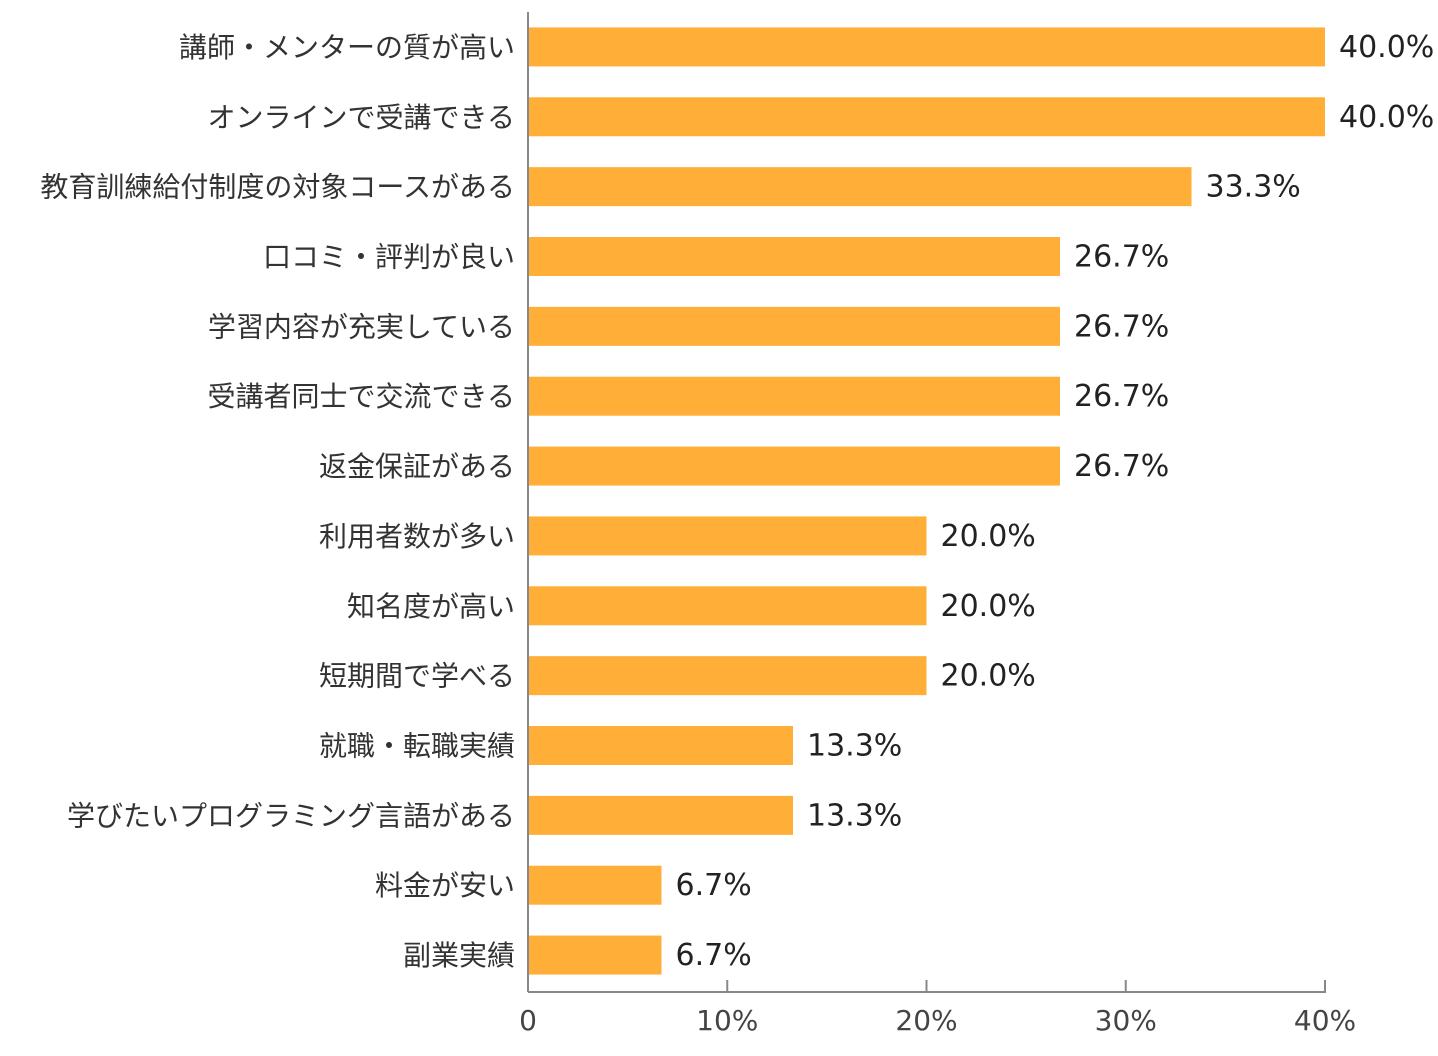 Image resolution: width=1438 pixels, height=1056 pixels. Describe the element at coordinates (459, 955) in the screenshot. I see `category-label: 副業実績` at that location.